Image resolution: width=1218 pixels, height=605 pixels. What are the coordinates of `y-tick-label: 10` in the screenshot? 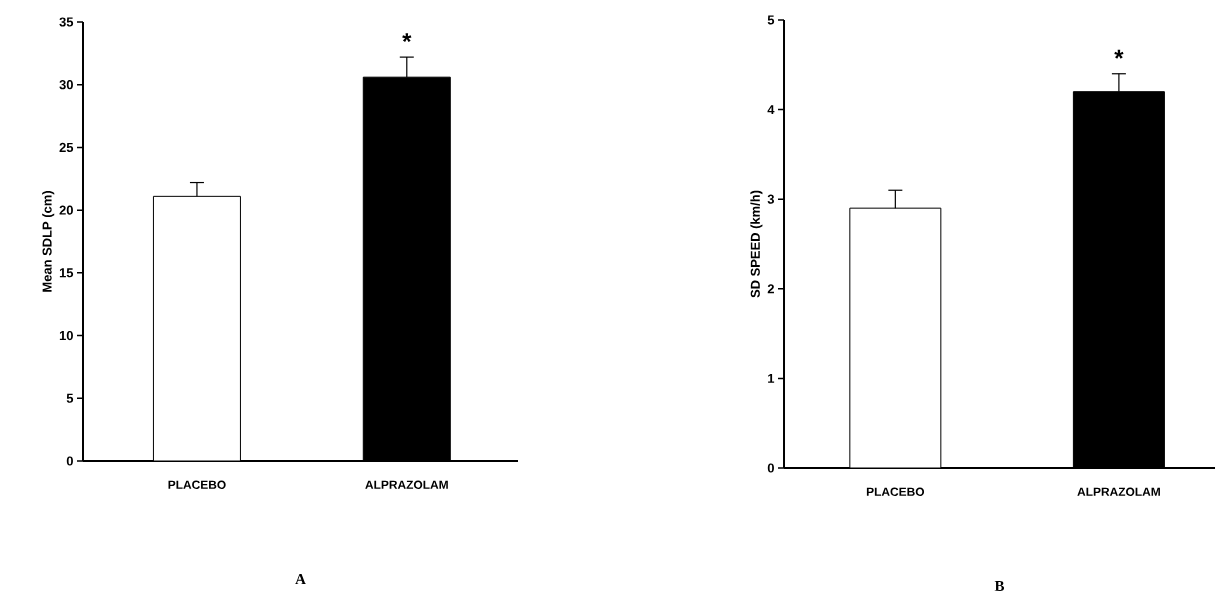 It's located at (66, 335).